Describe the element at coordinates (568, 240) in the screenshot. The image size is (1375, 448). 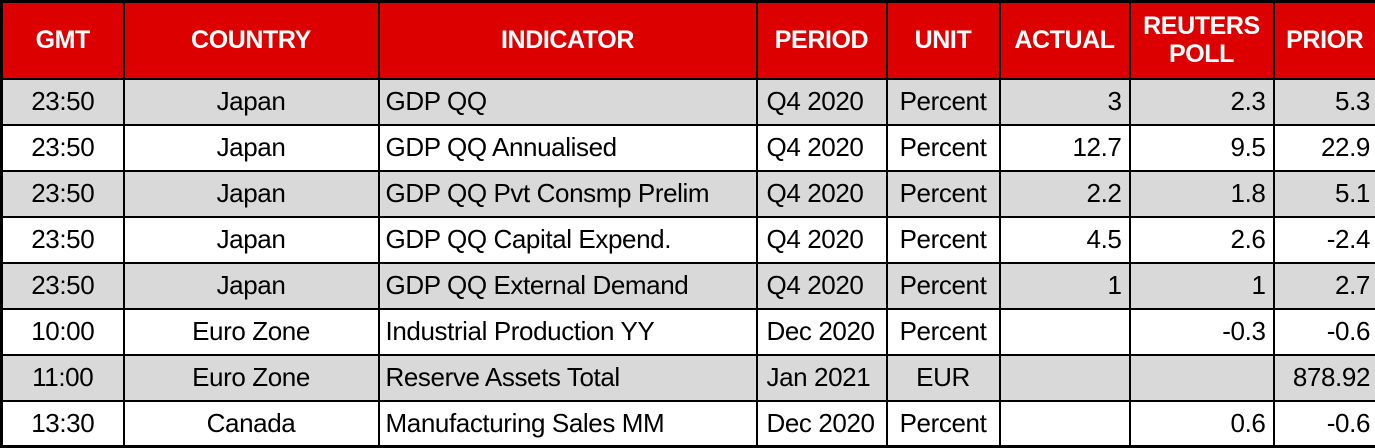
I see `cell-indicator: GDP QQ Capital Expend.` at that location.